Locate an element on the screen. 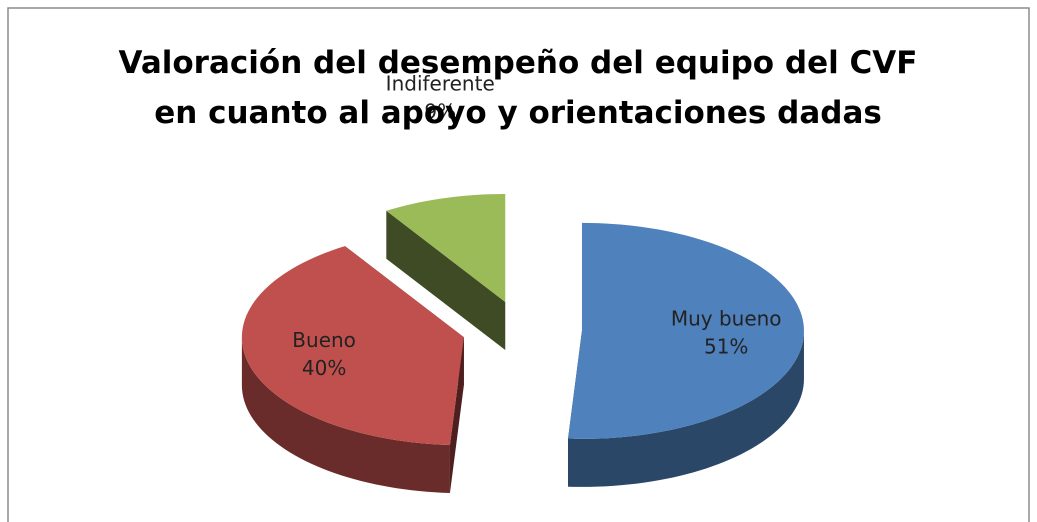  data-label-value: 51% is located at coordinates (726, 347).